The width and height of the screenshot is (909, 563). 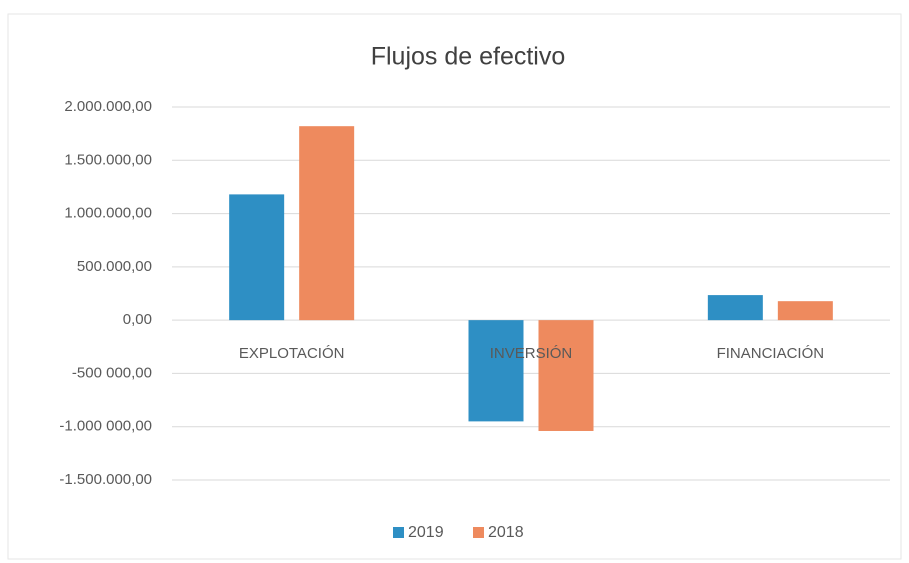 What do you see at coordinates (108, 213) in the screenshot?
I see `y-tick-label: 1.000.000,00` at bounding box center [108, 213].